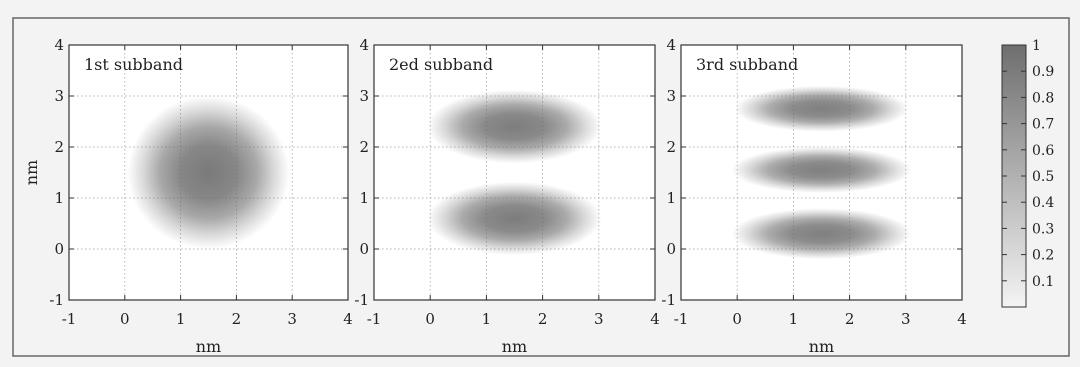 This screenshot has width=1080, height=367. What do you see at coordinates (441, 64) in the screenshot?
I see `panel-title: 2ed subband` at bounding box center [441, 64].